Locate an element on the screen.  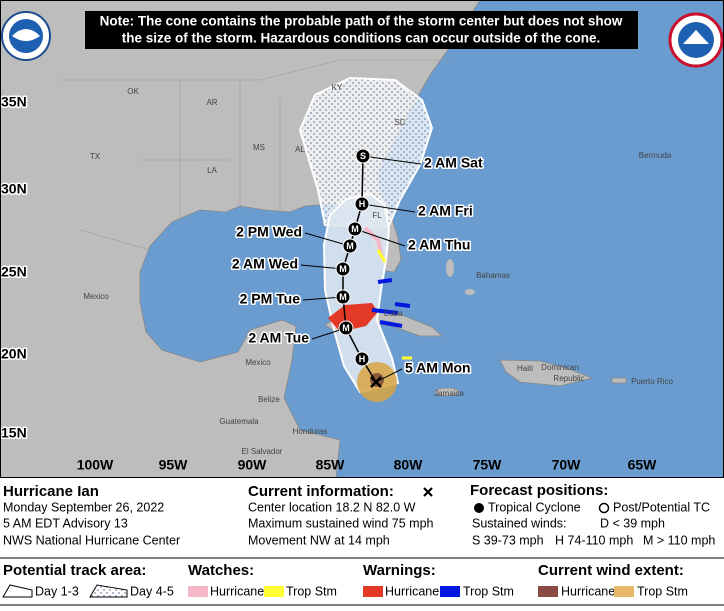
lon-label: 100W is located at coordinates (95, 465).